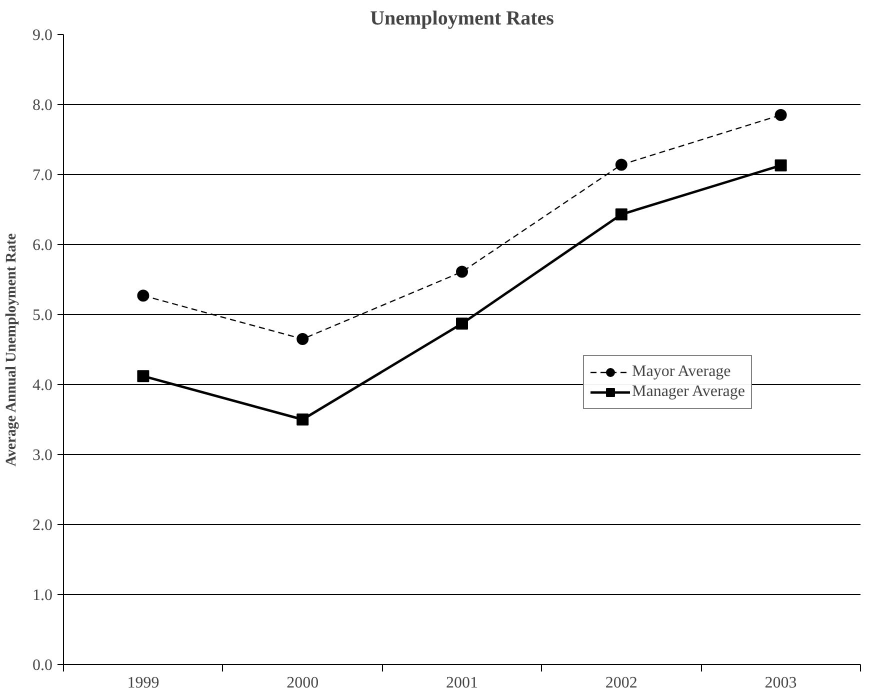 The image size is (885, 696). What do you see at coordinates (42, 665) in the screenshot?
I see `y-tick-label: 0.0` at bounding box center [42, 665].